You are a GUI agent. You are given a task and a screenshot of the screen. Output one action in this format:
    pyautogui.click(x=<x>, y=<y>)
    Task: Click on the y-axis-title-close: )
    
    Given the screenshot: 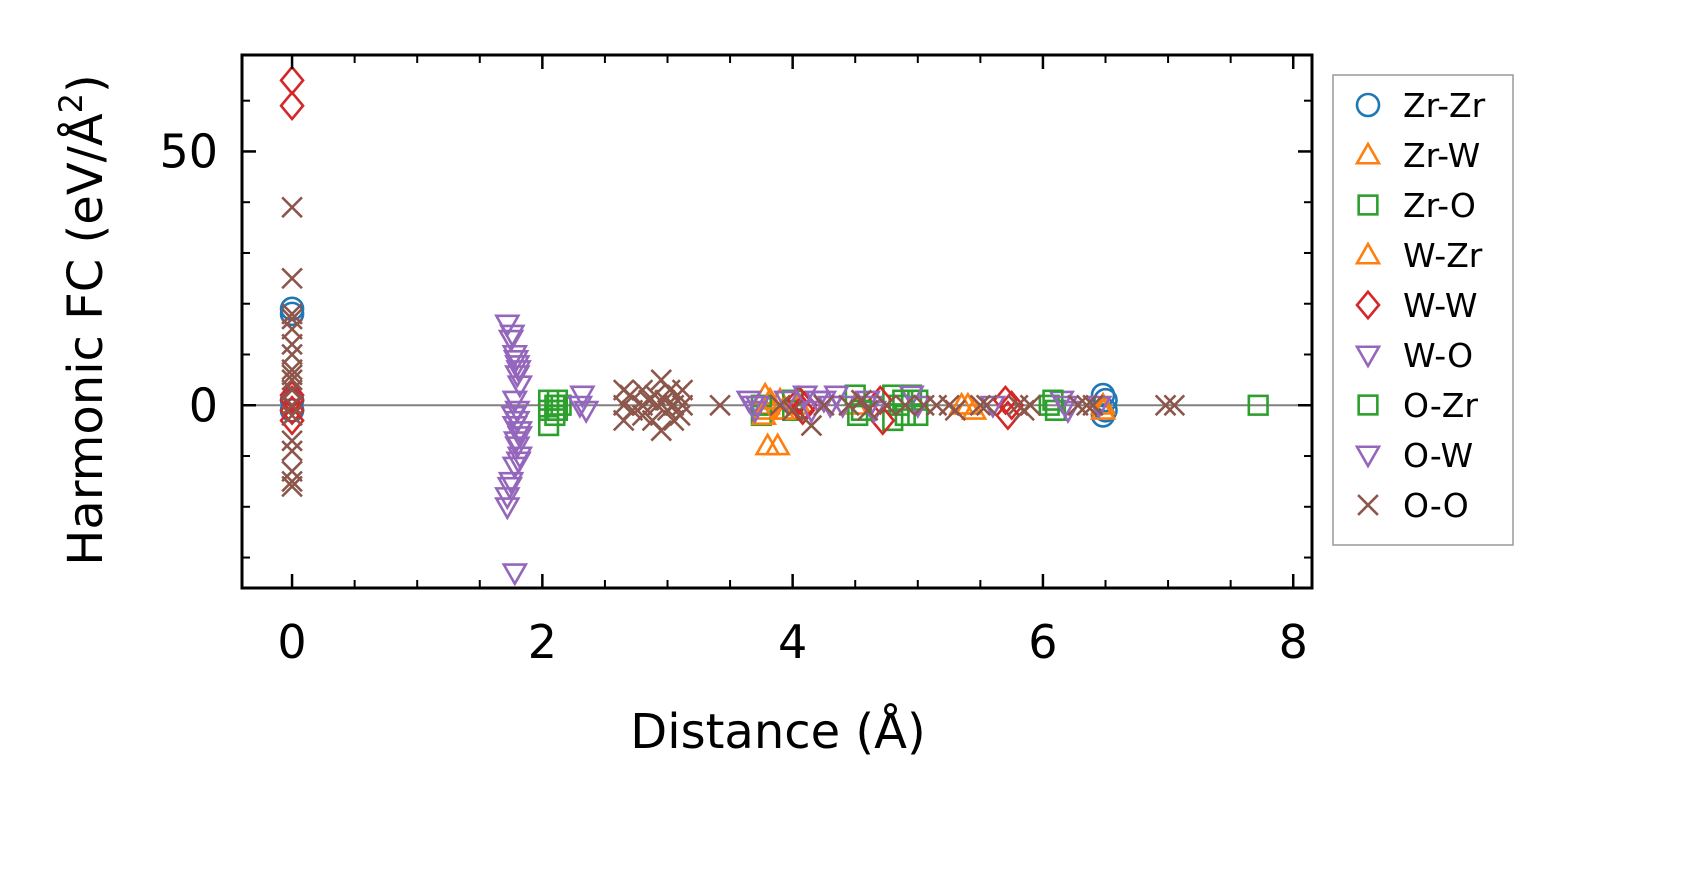 What is the action you would take?
    pyautogui.click(x=86, y=83)
    